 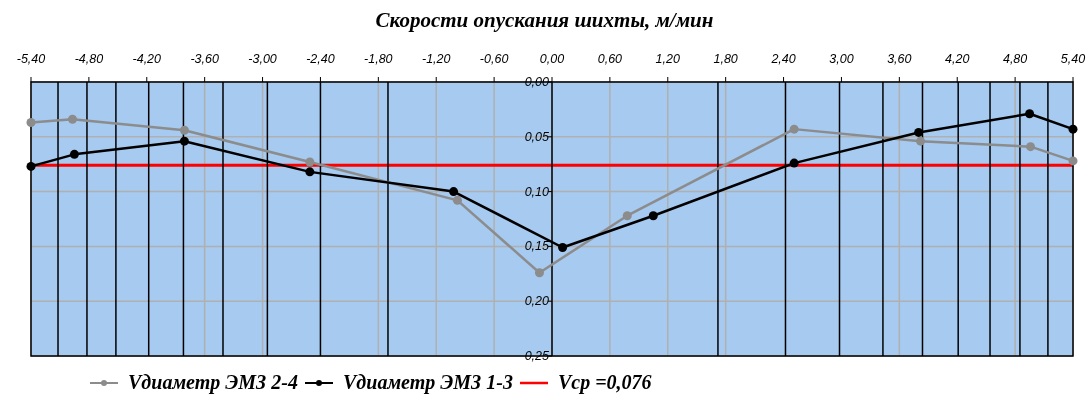 I want to click on x-tick-label: -3,00, so click(x=262, y=59).